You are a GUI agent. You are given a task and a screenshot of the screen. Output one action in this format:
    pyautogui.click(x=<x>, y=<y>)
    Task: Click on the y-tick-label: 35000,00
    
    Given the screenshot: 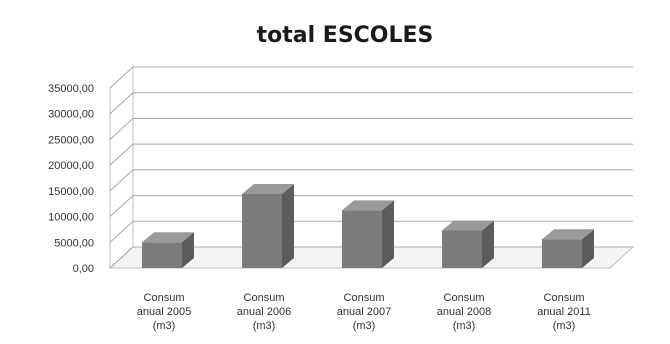 What is the action you would take?
    pyautogui.click(x=71, y=89)
    